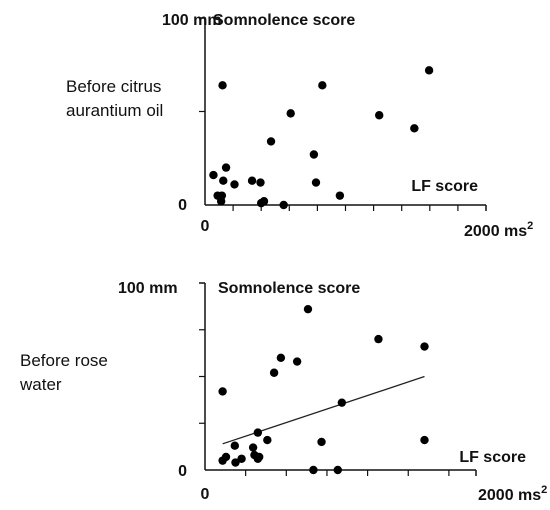  What do you see at coordinates (64, 360) in the screenshot?
I see `panel-label-line1: Before rose` at bounding box center [64, 360].